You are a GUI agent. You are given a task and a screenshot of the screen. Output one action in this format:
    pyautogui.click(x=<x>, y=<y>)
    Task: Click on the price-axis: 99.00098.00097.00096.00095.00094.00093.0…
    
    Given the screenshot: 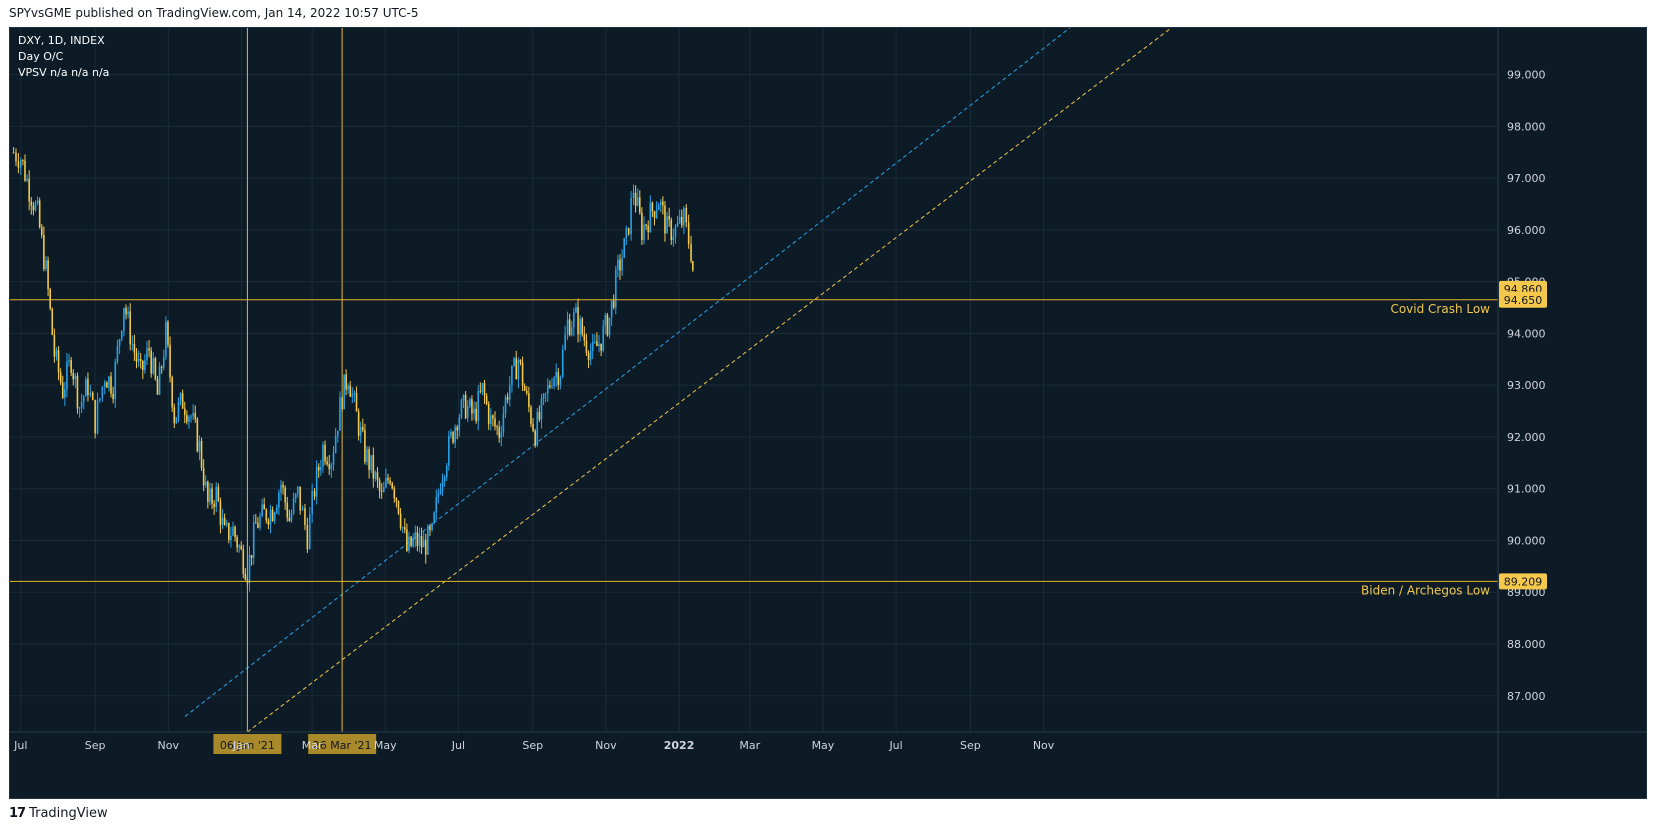 What is the action you would take?
    pyautogui.click(x=1522, y=413)
    